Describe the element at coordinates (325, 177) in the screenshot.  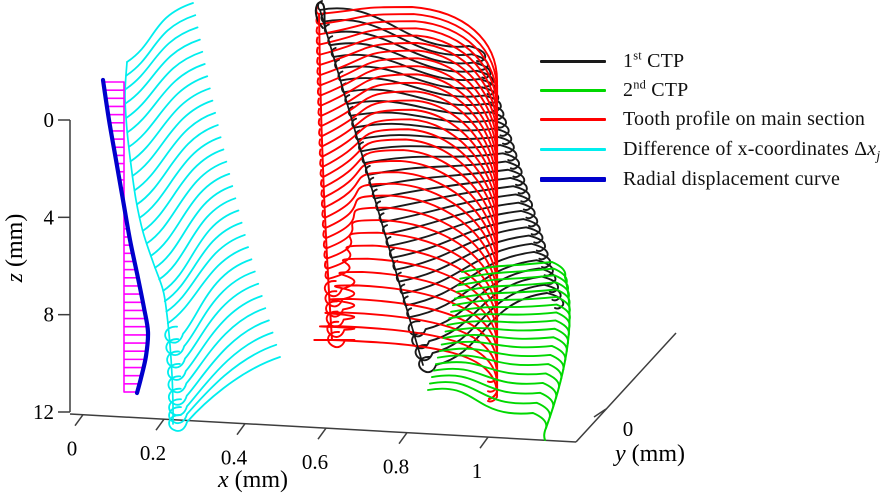
I see `tooth-profile-left-envelope` at that location.